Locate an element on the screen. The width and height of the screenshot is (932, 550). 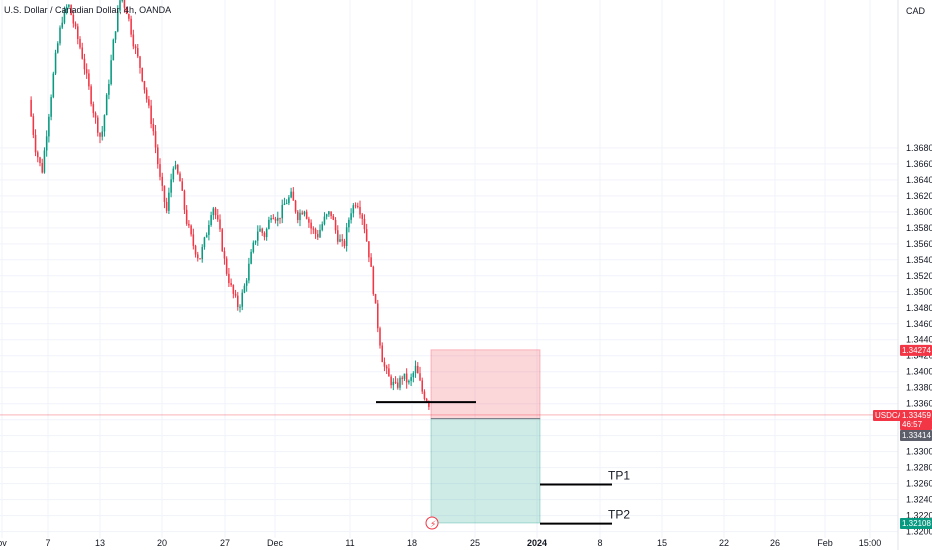
y-tick-label: 1.36800 is located at coordinates (919, 148).